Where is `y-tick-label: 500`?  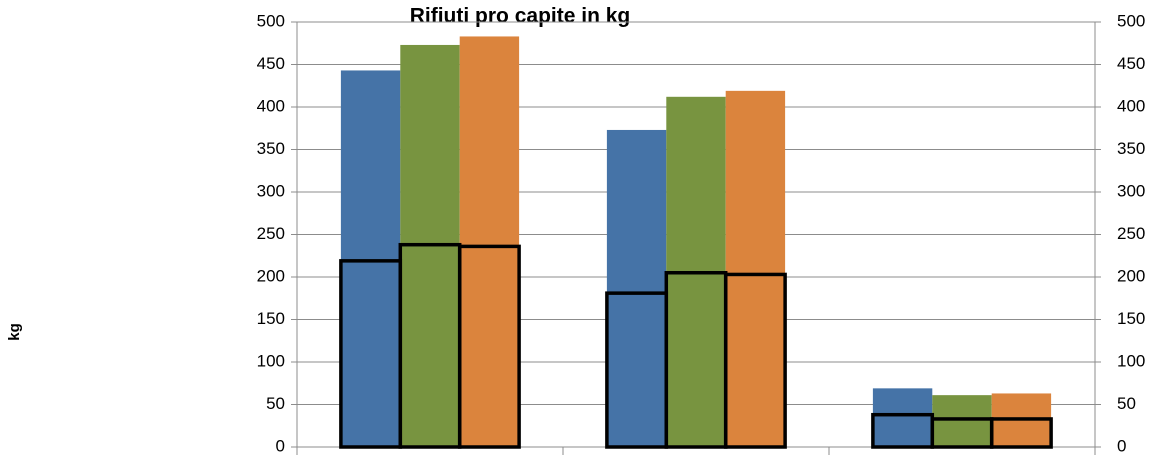 y-tick-label: 500 is located at coordinates (271, 20).